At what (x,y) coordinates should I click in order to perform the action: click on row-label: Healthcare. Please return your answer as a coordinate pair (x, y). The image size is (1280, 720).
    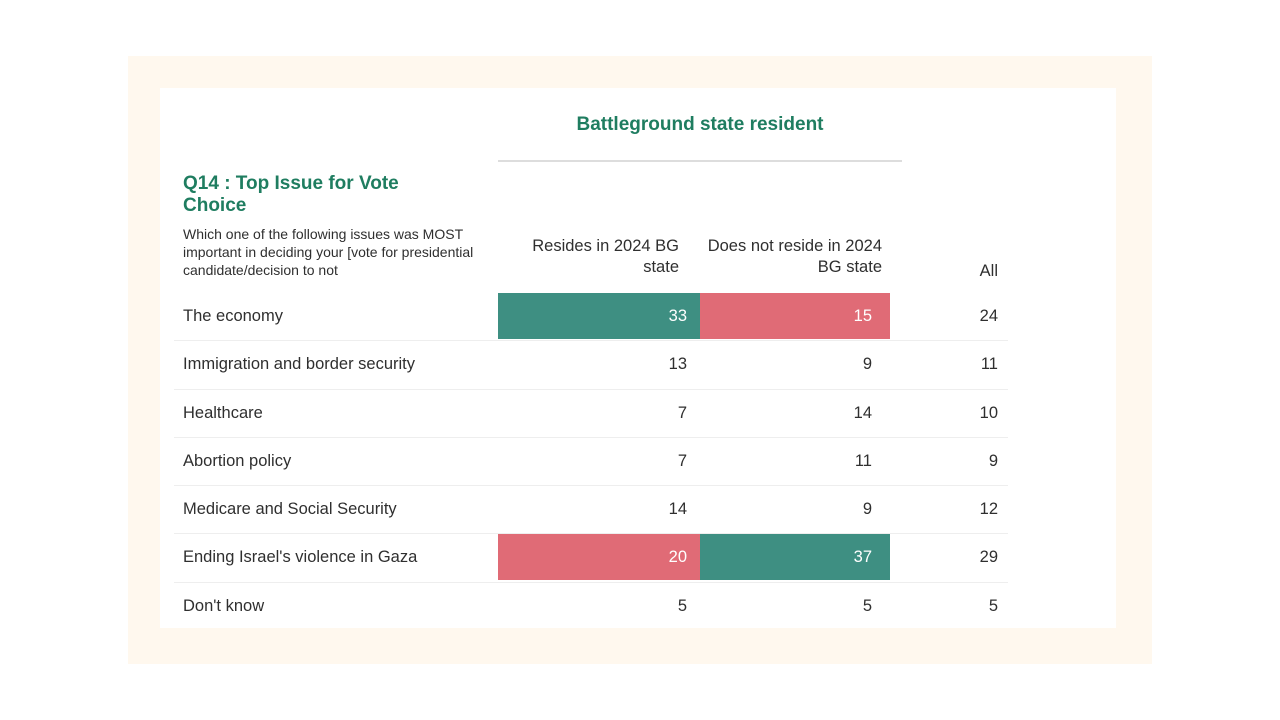
    Looking at the image, I should click on (223, 412).